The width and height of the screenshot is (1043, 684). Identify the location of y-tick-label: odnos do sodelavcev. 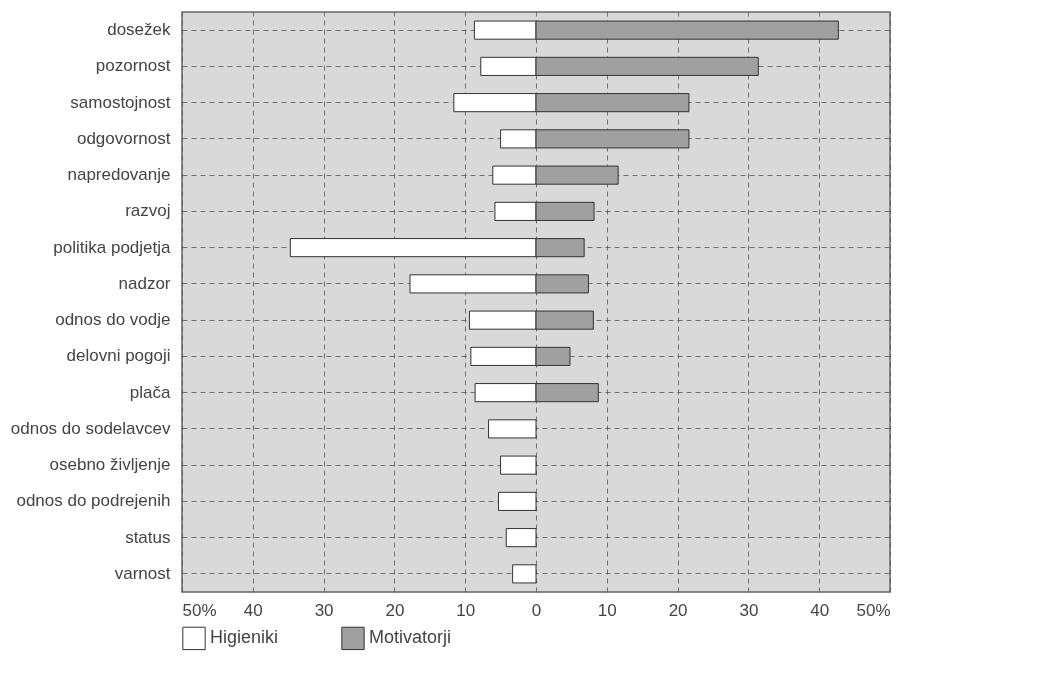
(90, 428).